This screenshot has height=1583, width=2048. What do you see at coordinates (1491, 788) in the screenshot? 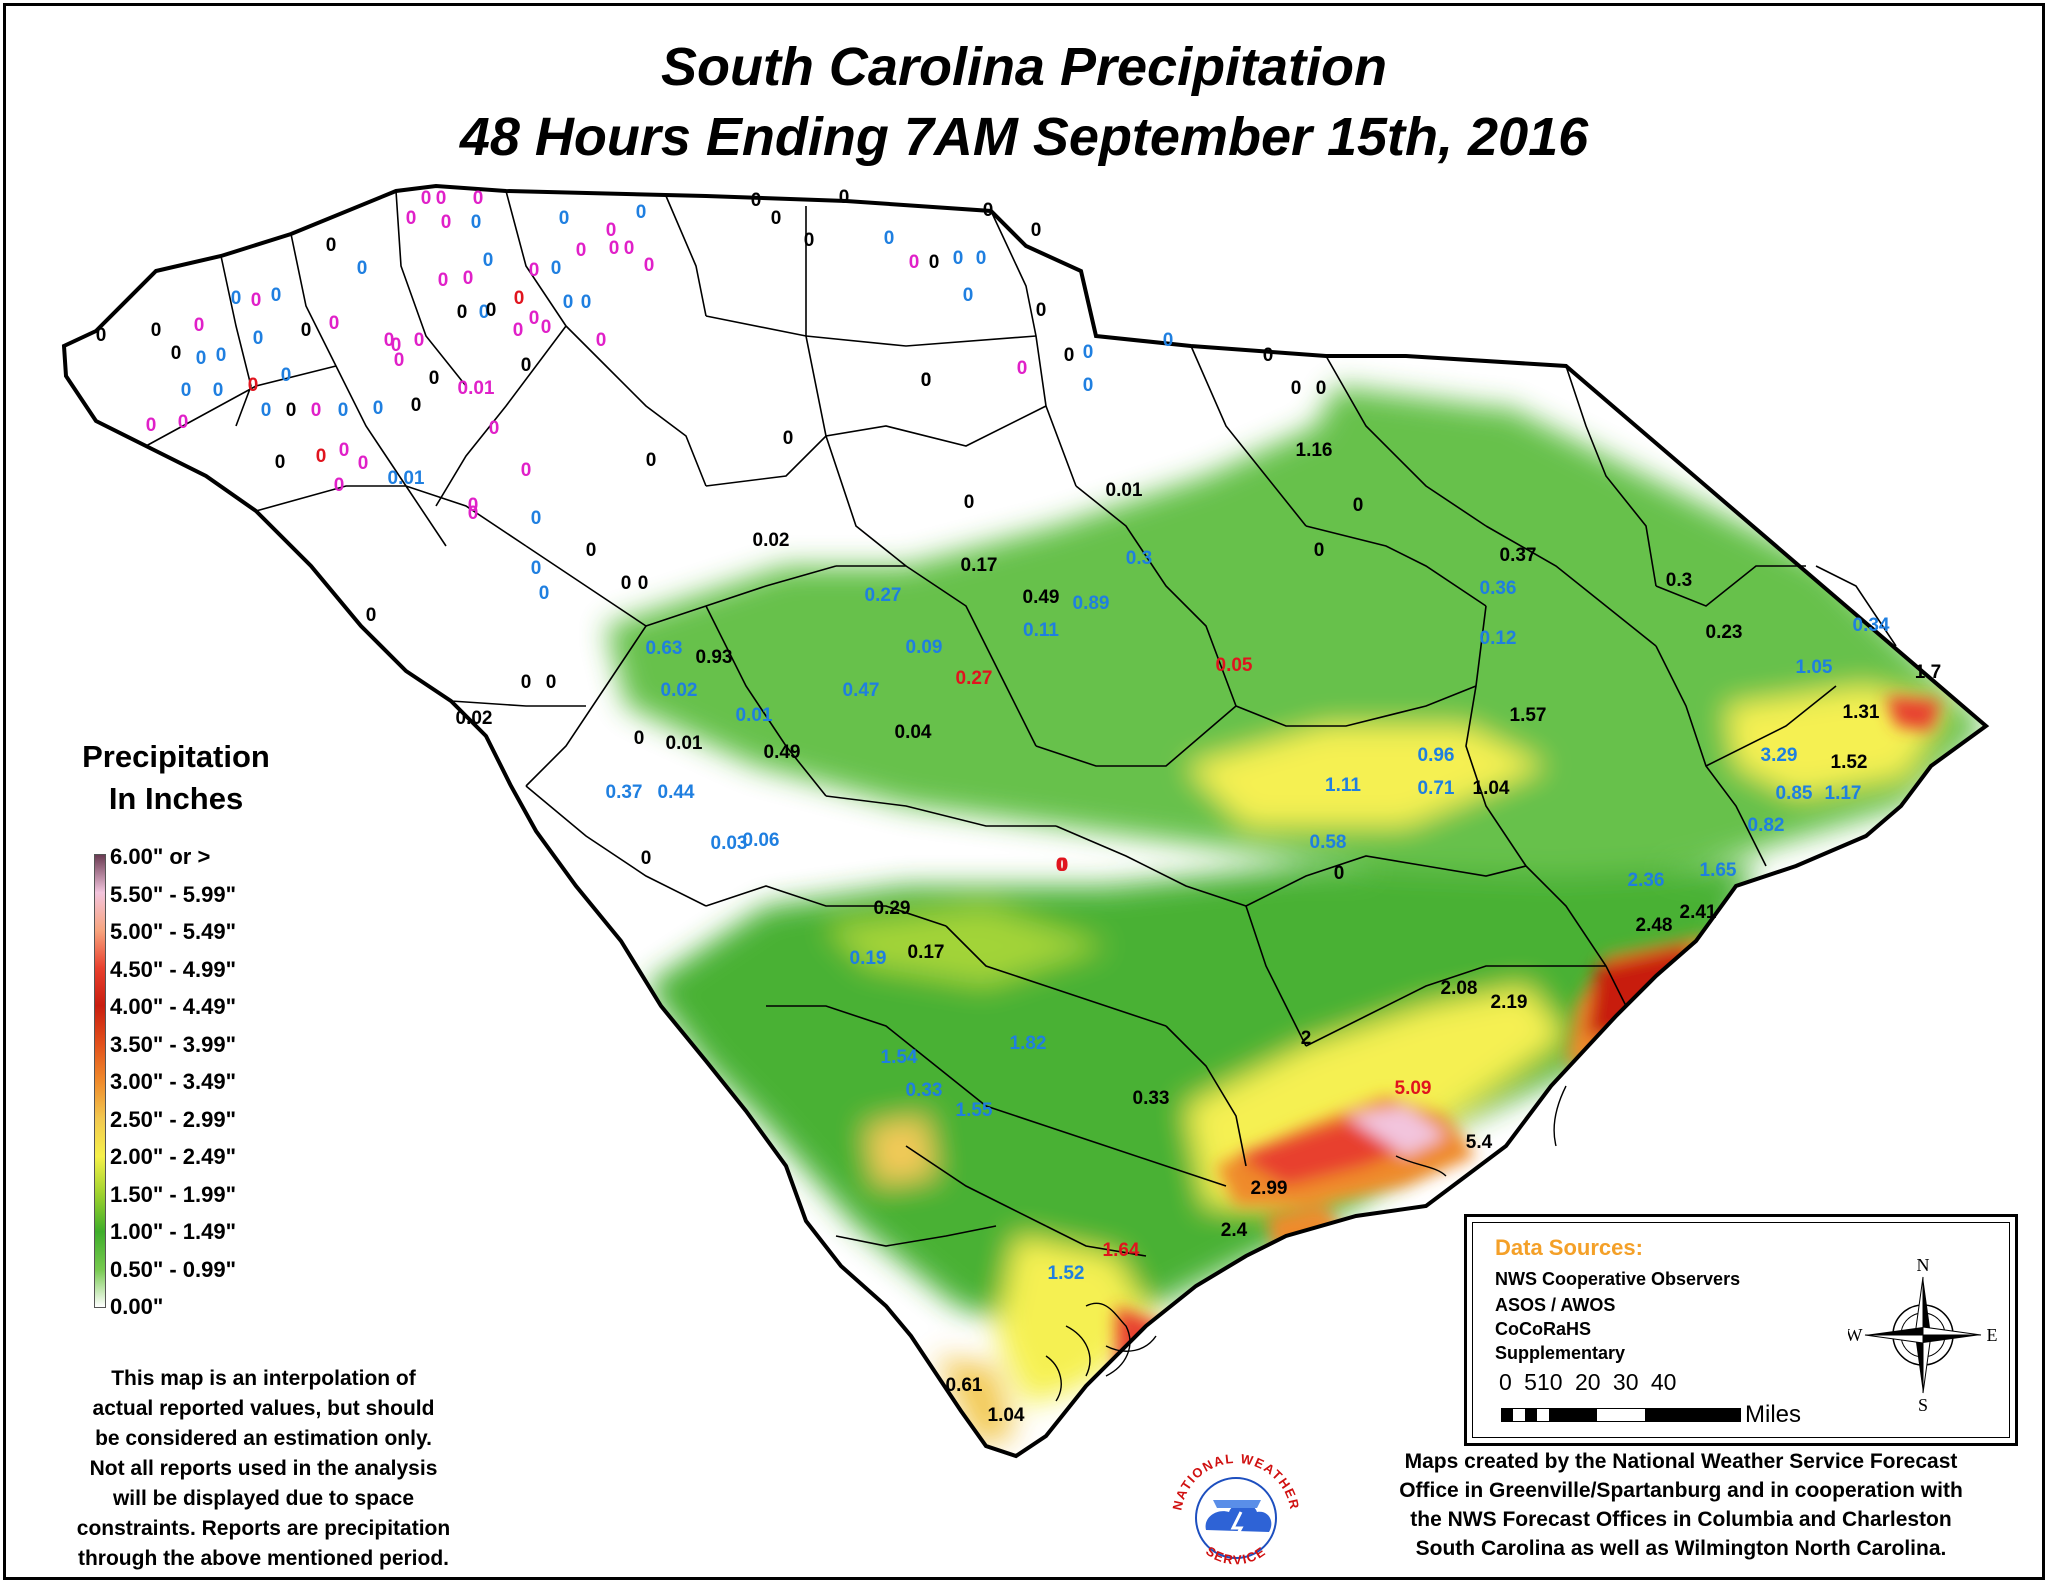
I see `observation-value: 1.04` at bounding box center [1491, 788].